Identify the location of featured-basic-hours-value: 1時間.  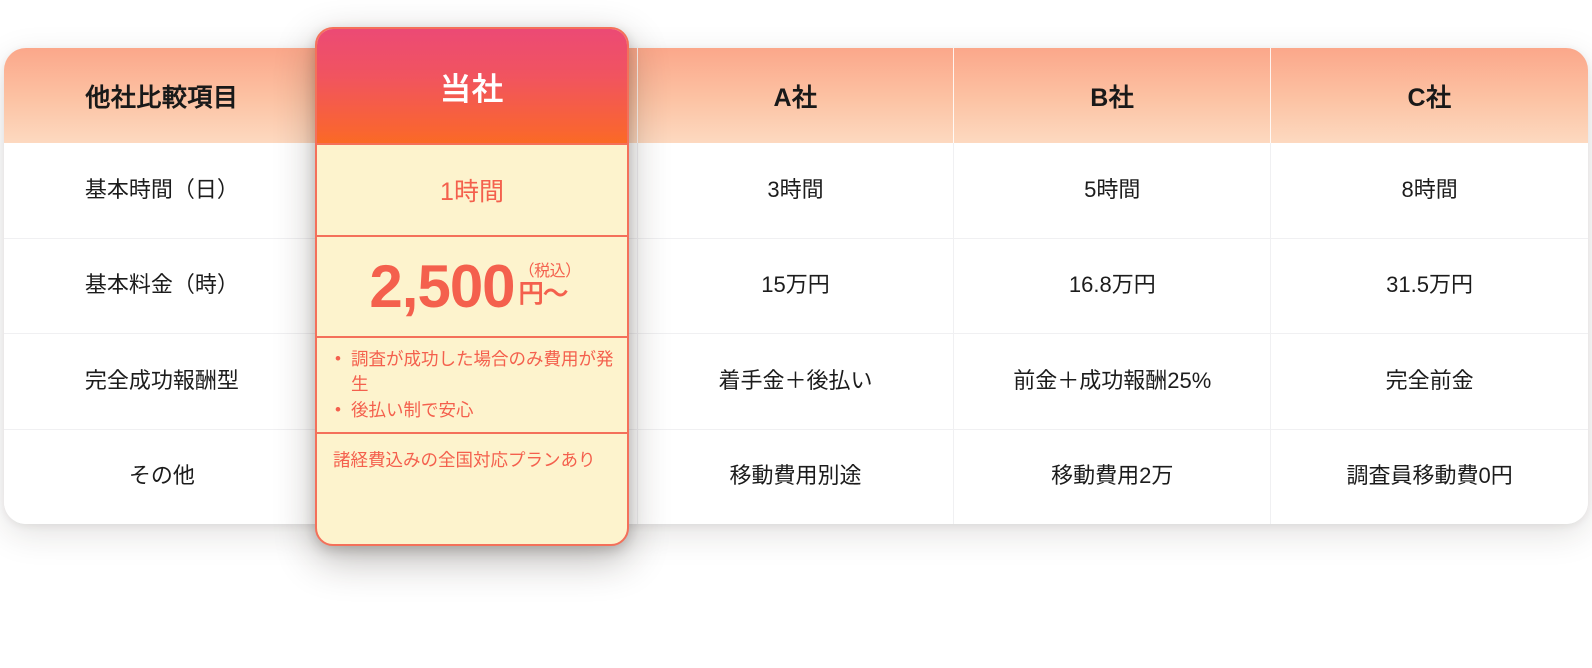
(472, 189).